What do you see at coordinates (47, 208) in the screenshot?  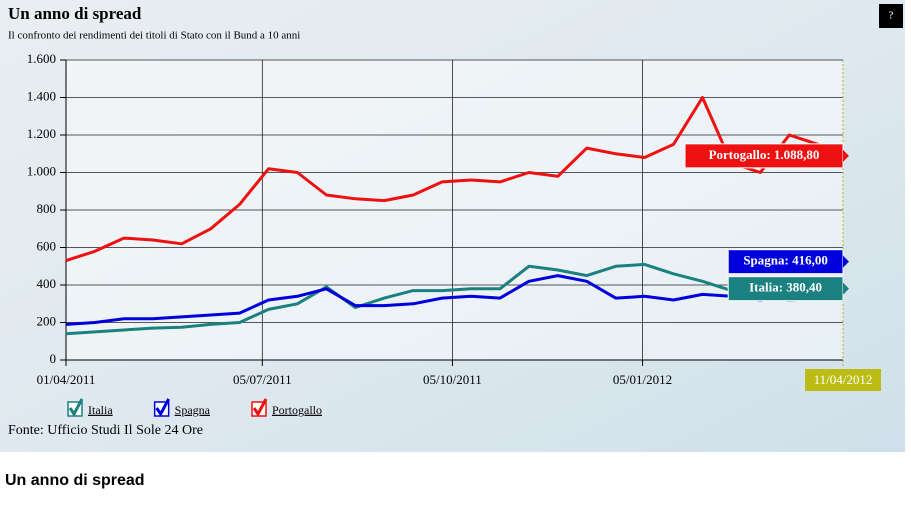 I see `y-tick-label: 800` at bounding box center [47, 208].